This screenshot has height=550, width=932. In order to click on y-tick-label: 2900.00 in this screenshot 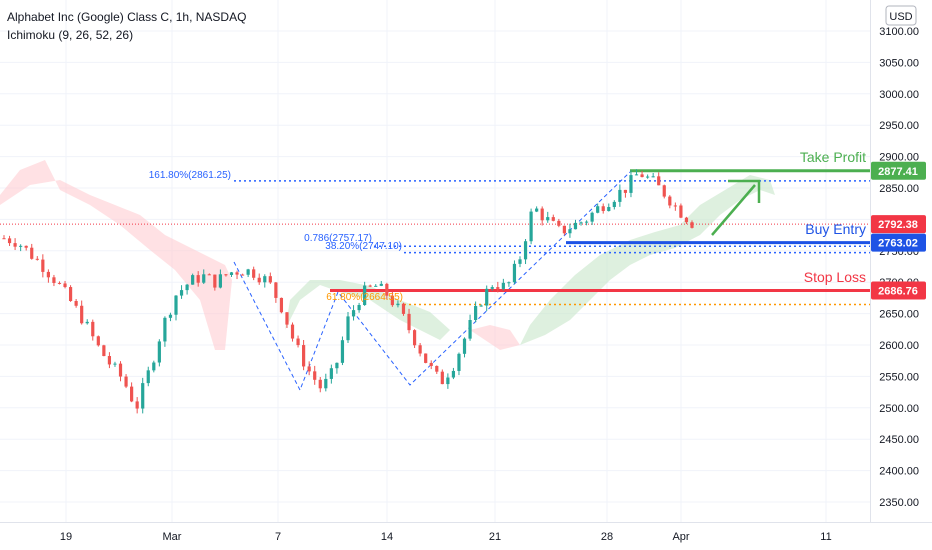, I will do `click(899, 158)`.